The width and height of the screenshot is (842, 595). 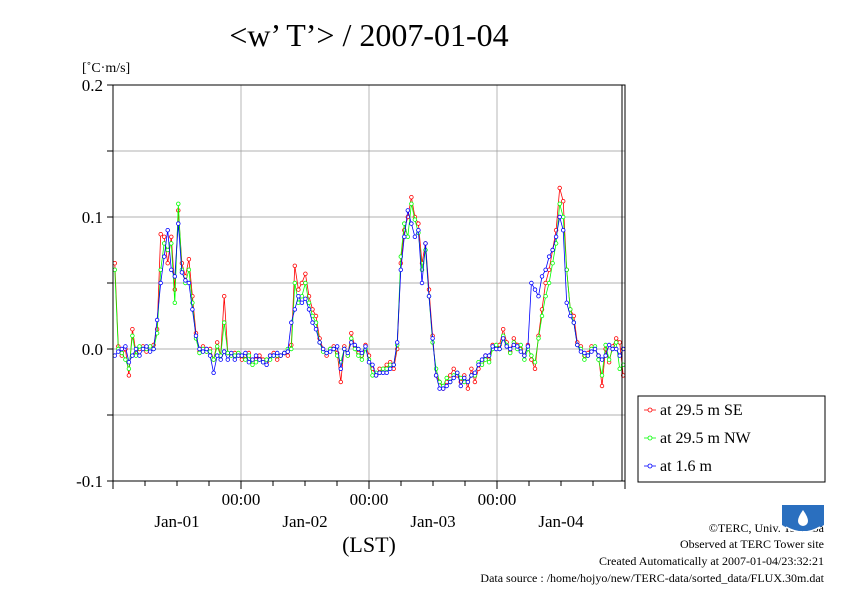 What do you see at coordinates (304, 521) in the screenshot?
I see `x-tick-date-label: Jan-02` at bounding box center [304, 521].